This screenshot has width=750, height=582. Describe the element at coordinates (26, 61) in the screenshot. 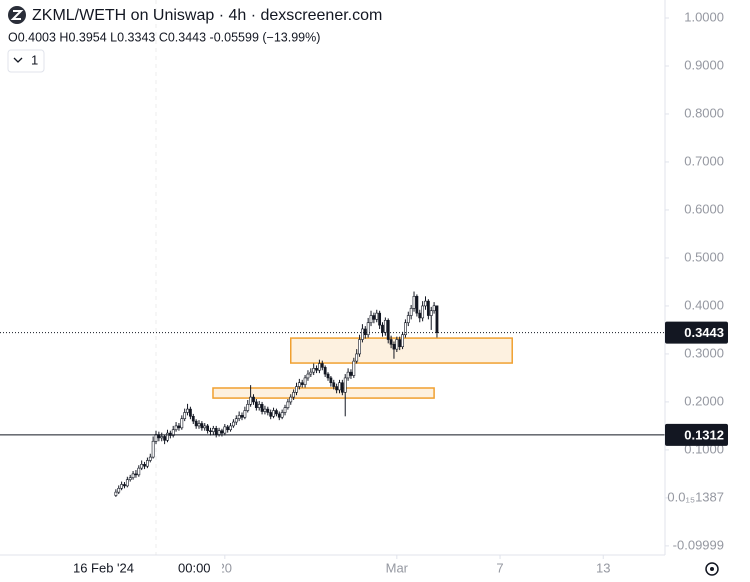

I see `interval-button` at that location.